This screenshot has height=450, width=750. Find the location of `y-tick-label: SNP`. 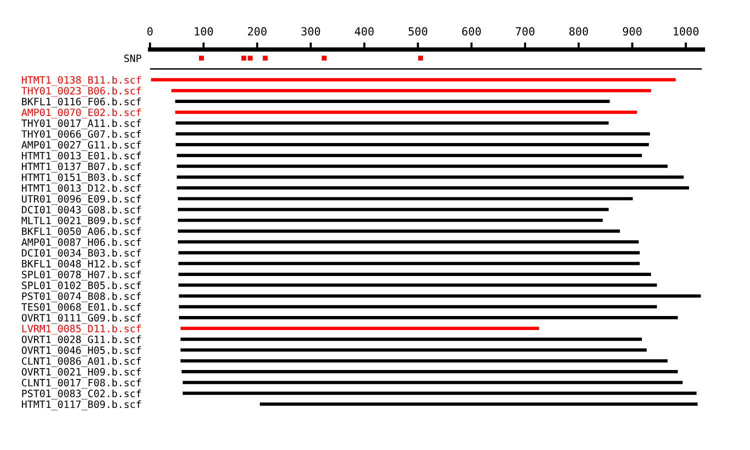

y-tick-label: SNP is located at coordinates (133, 58).